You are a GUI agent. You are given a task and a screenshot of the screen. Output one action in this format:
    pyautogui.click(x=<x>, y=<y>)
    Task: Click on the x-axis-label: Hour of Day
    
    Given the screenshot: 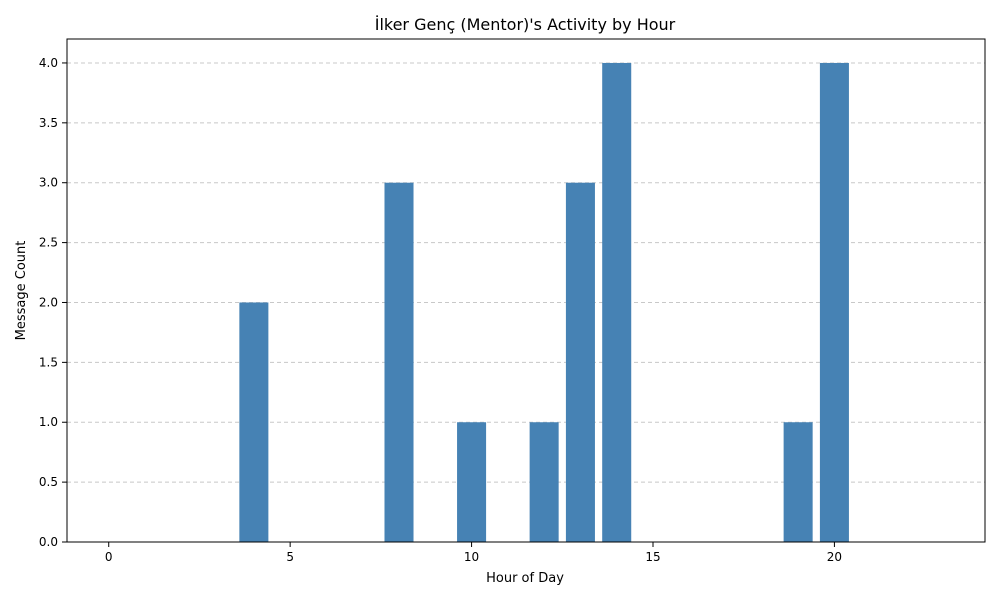 What is the action you would take?
    pyautogui.click(x=525, y=578)
    